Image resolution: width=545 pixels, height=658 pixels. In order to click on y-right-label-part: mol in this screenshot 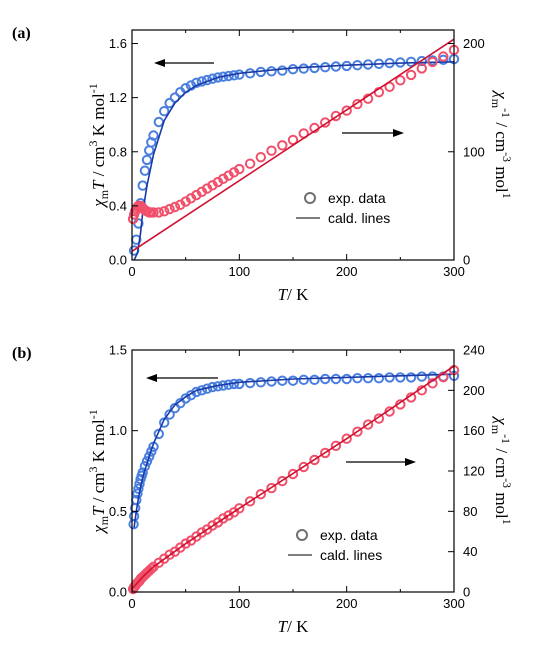, I will do `click(501, 503)`.